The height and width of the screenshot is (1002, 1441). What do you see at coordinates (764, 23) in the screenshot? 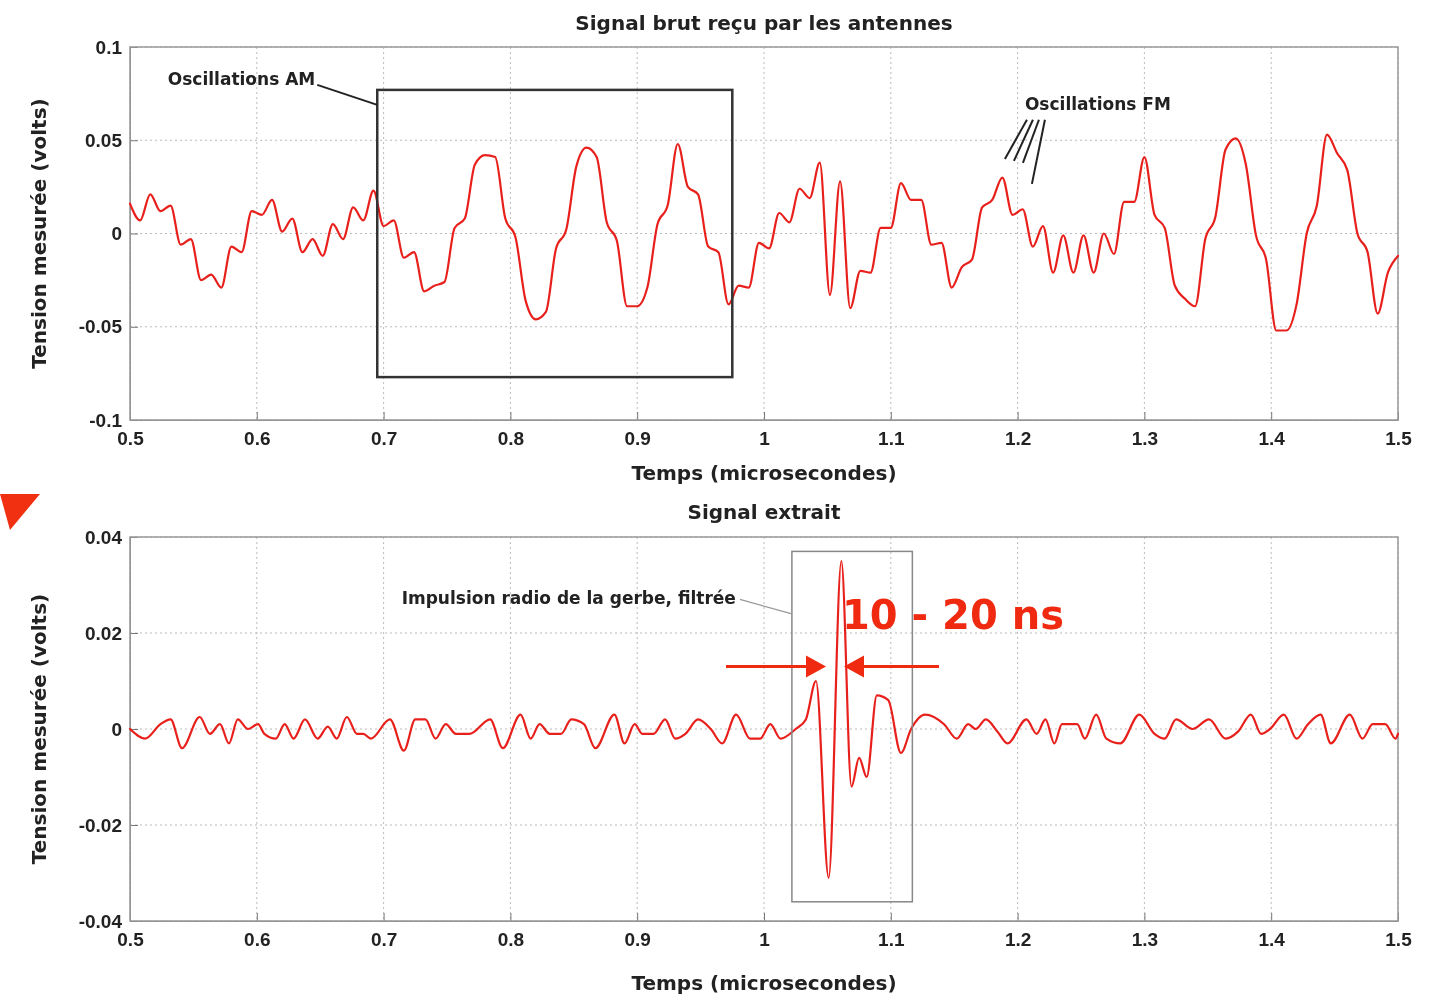
I see `chart-title: Signal brut reçu par les antennes` at bounding box center [764, 23].